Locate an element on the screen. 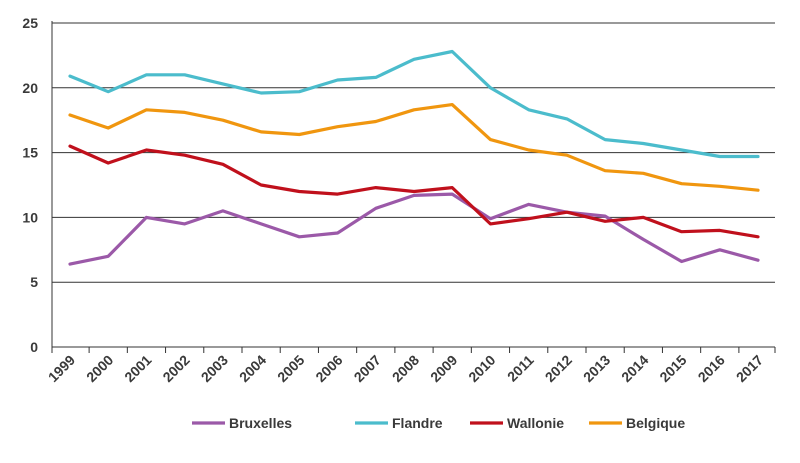 The width and height of the screenshot is (800, 463). x-tick-label: 2012 is located at coordinates (558, 368).